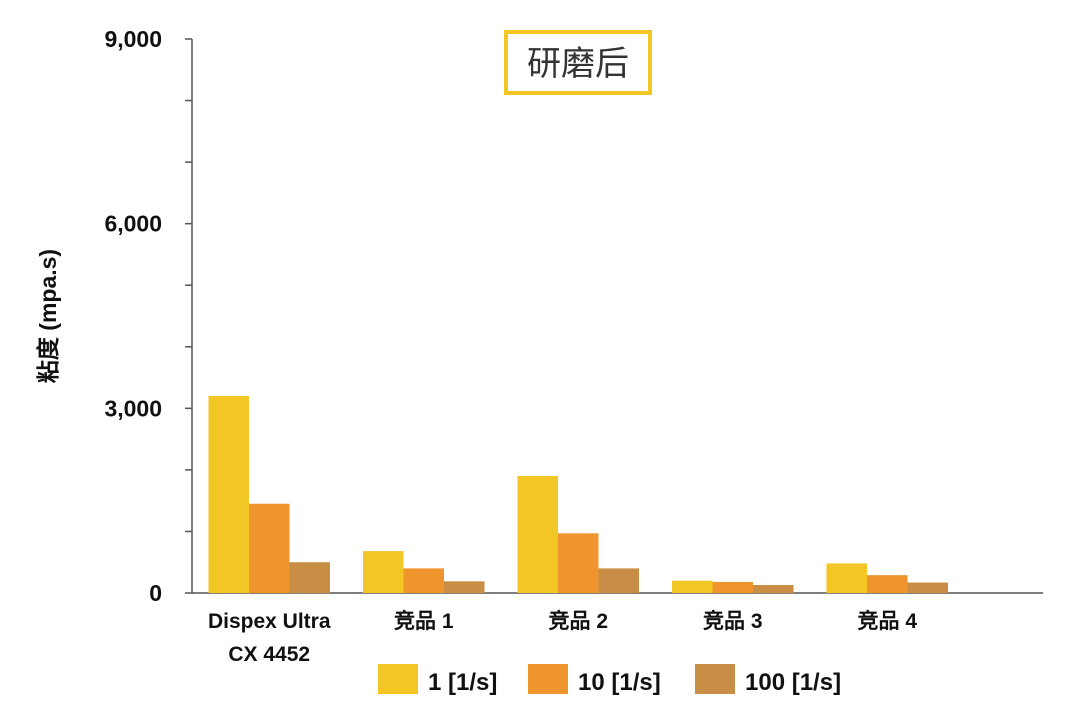 This screenshot has width=1080, height=726. What do you see at coordinates (269, 621) in the screenshot?
I see `x-category-label: Dispex Ultra` at bounding box center [269, 621].